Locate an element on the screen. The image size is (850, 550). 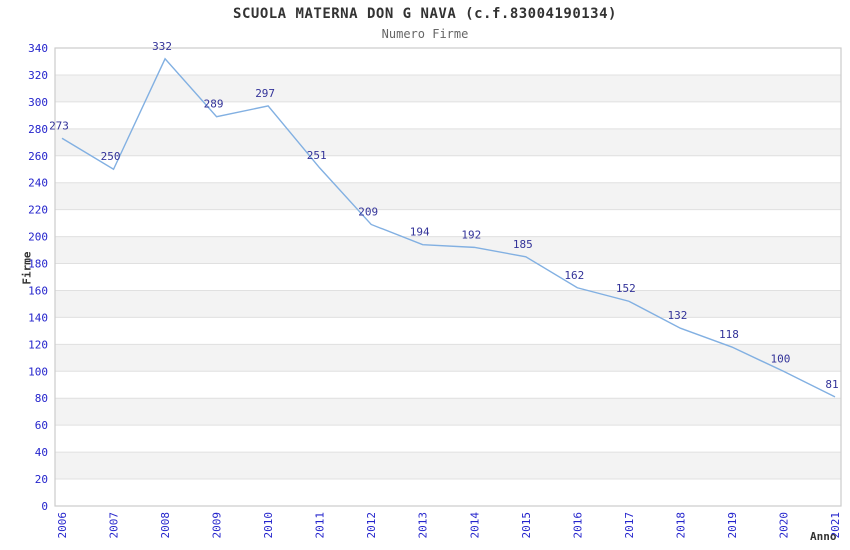
data-point-label: 162 is located at coordinates (574, 275).